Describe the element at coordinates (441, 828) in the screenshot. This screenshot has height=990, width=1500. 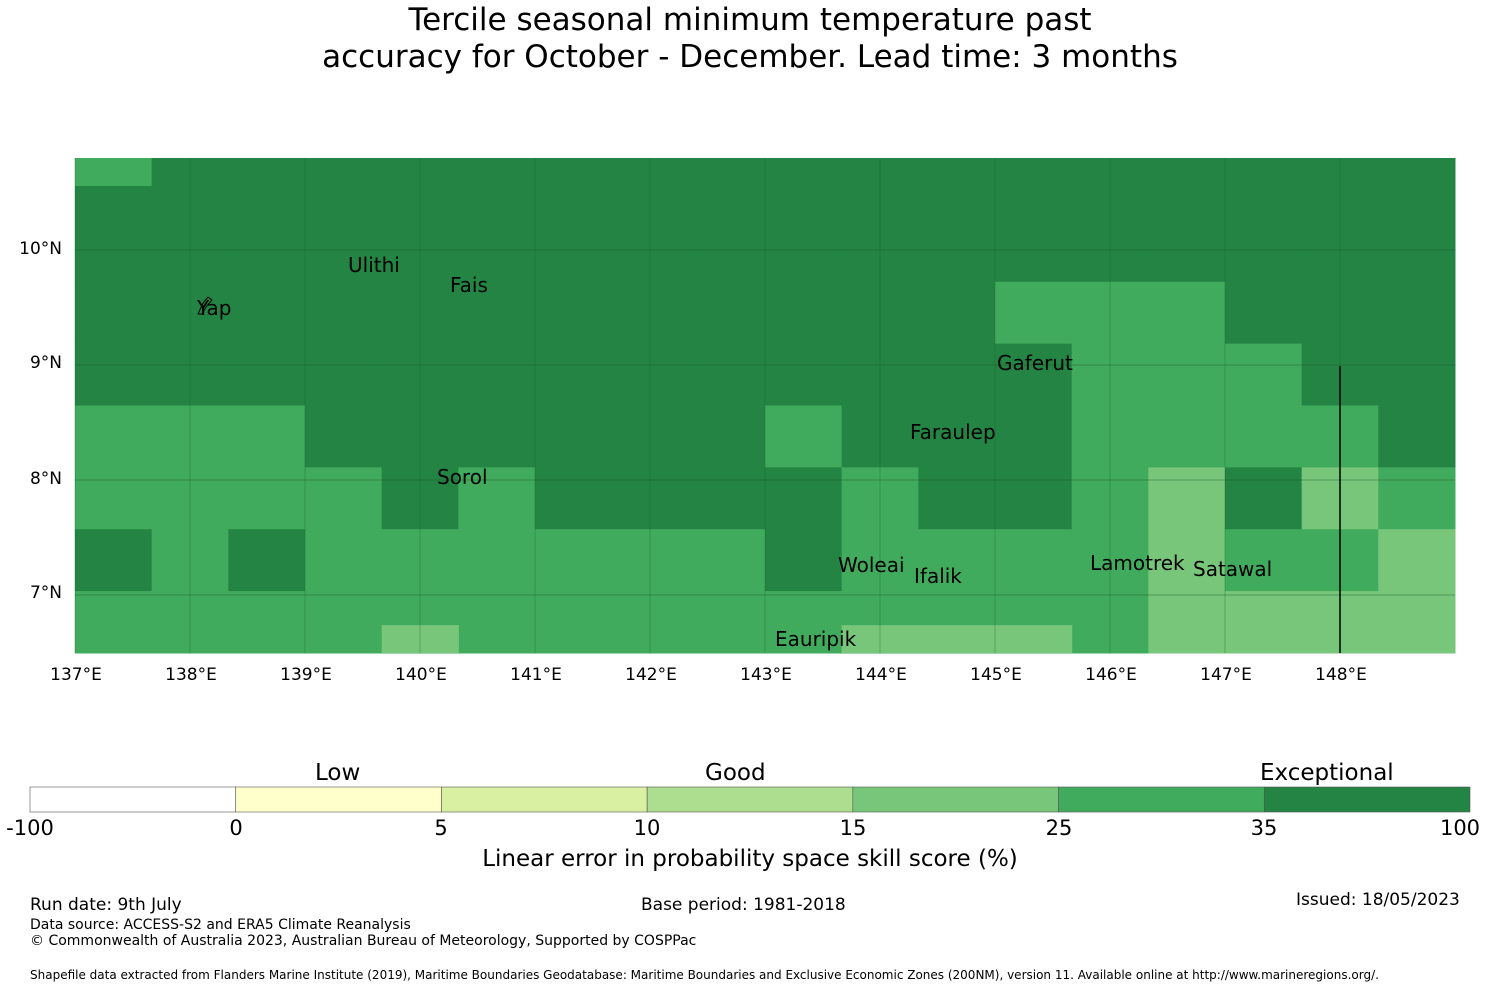
I see `colorbar-tick-5: 5` at that location.